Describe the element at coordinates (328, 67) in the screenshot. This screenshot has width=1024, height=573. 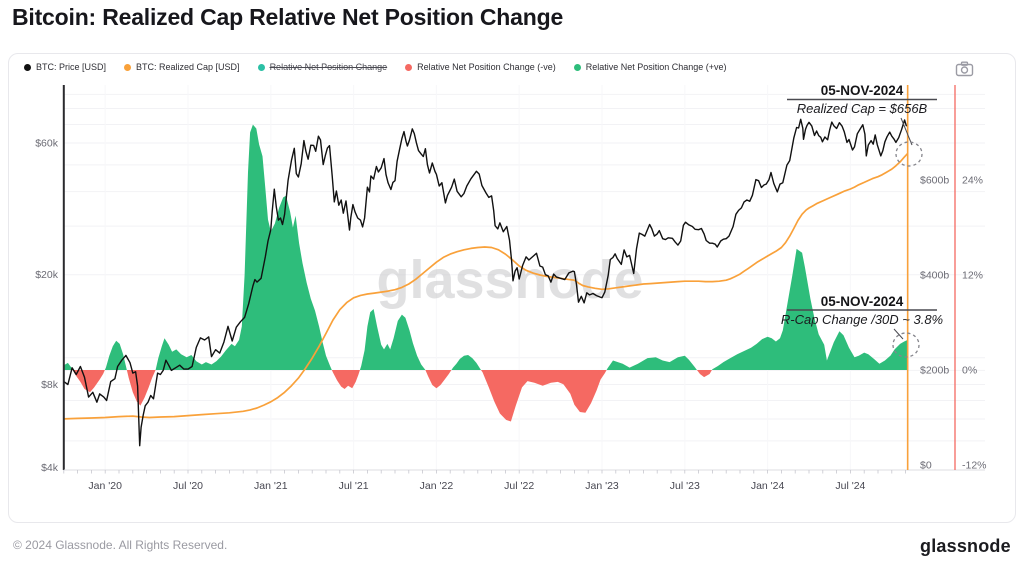
I see `legend-item-label: Relative Net Position Change` at that location.